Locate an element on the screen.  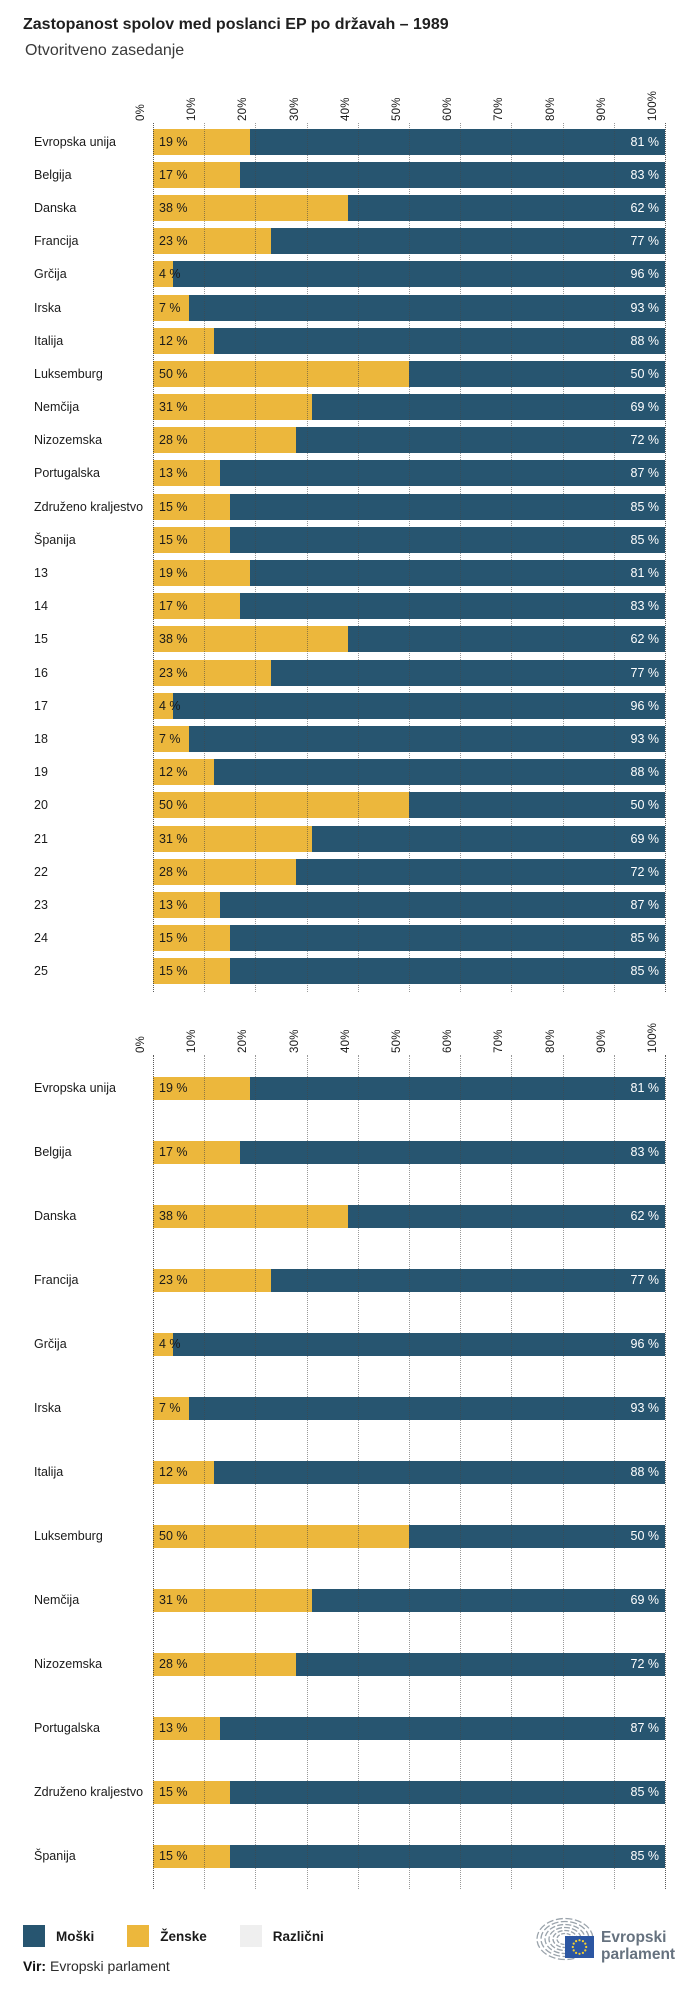
bar-segment-zenske: 4 % is located at coordinates (167, 274).